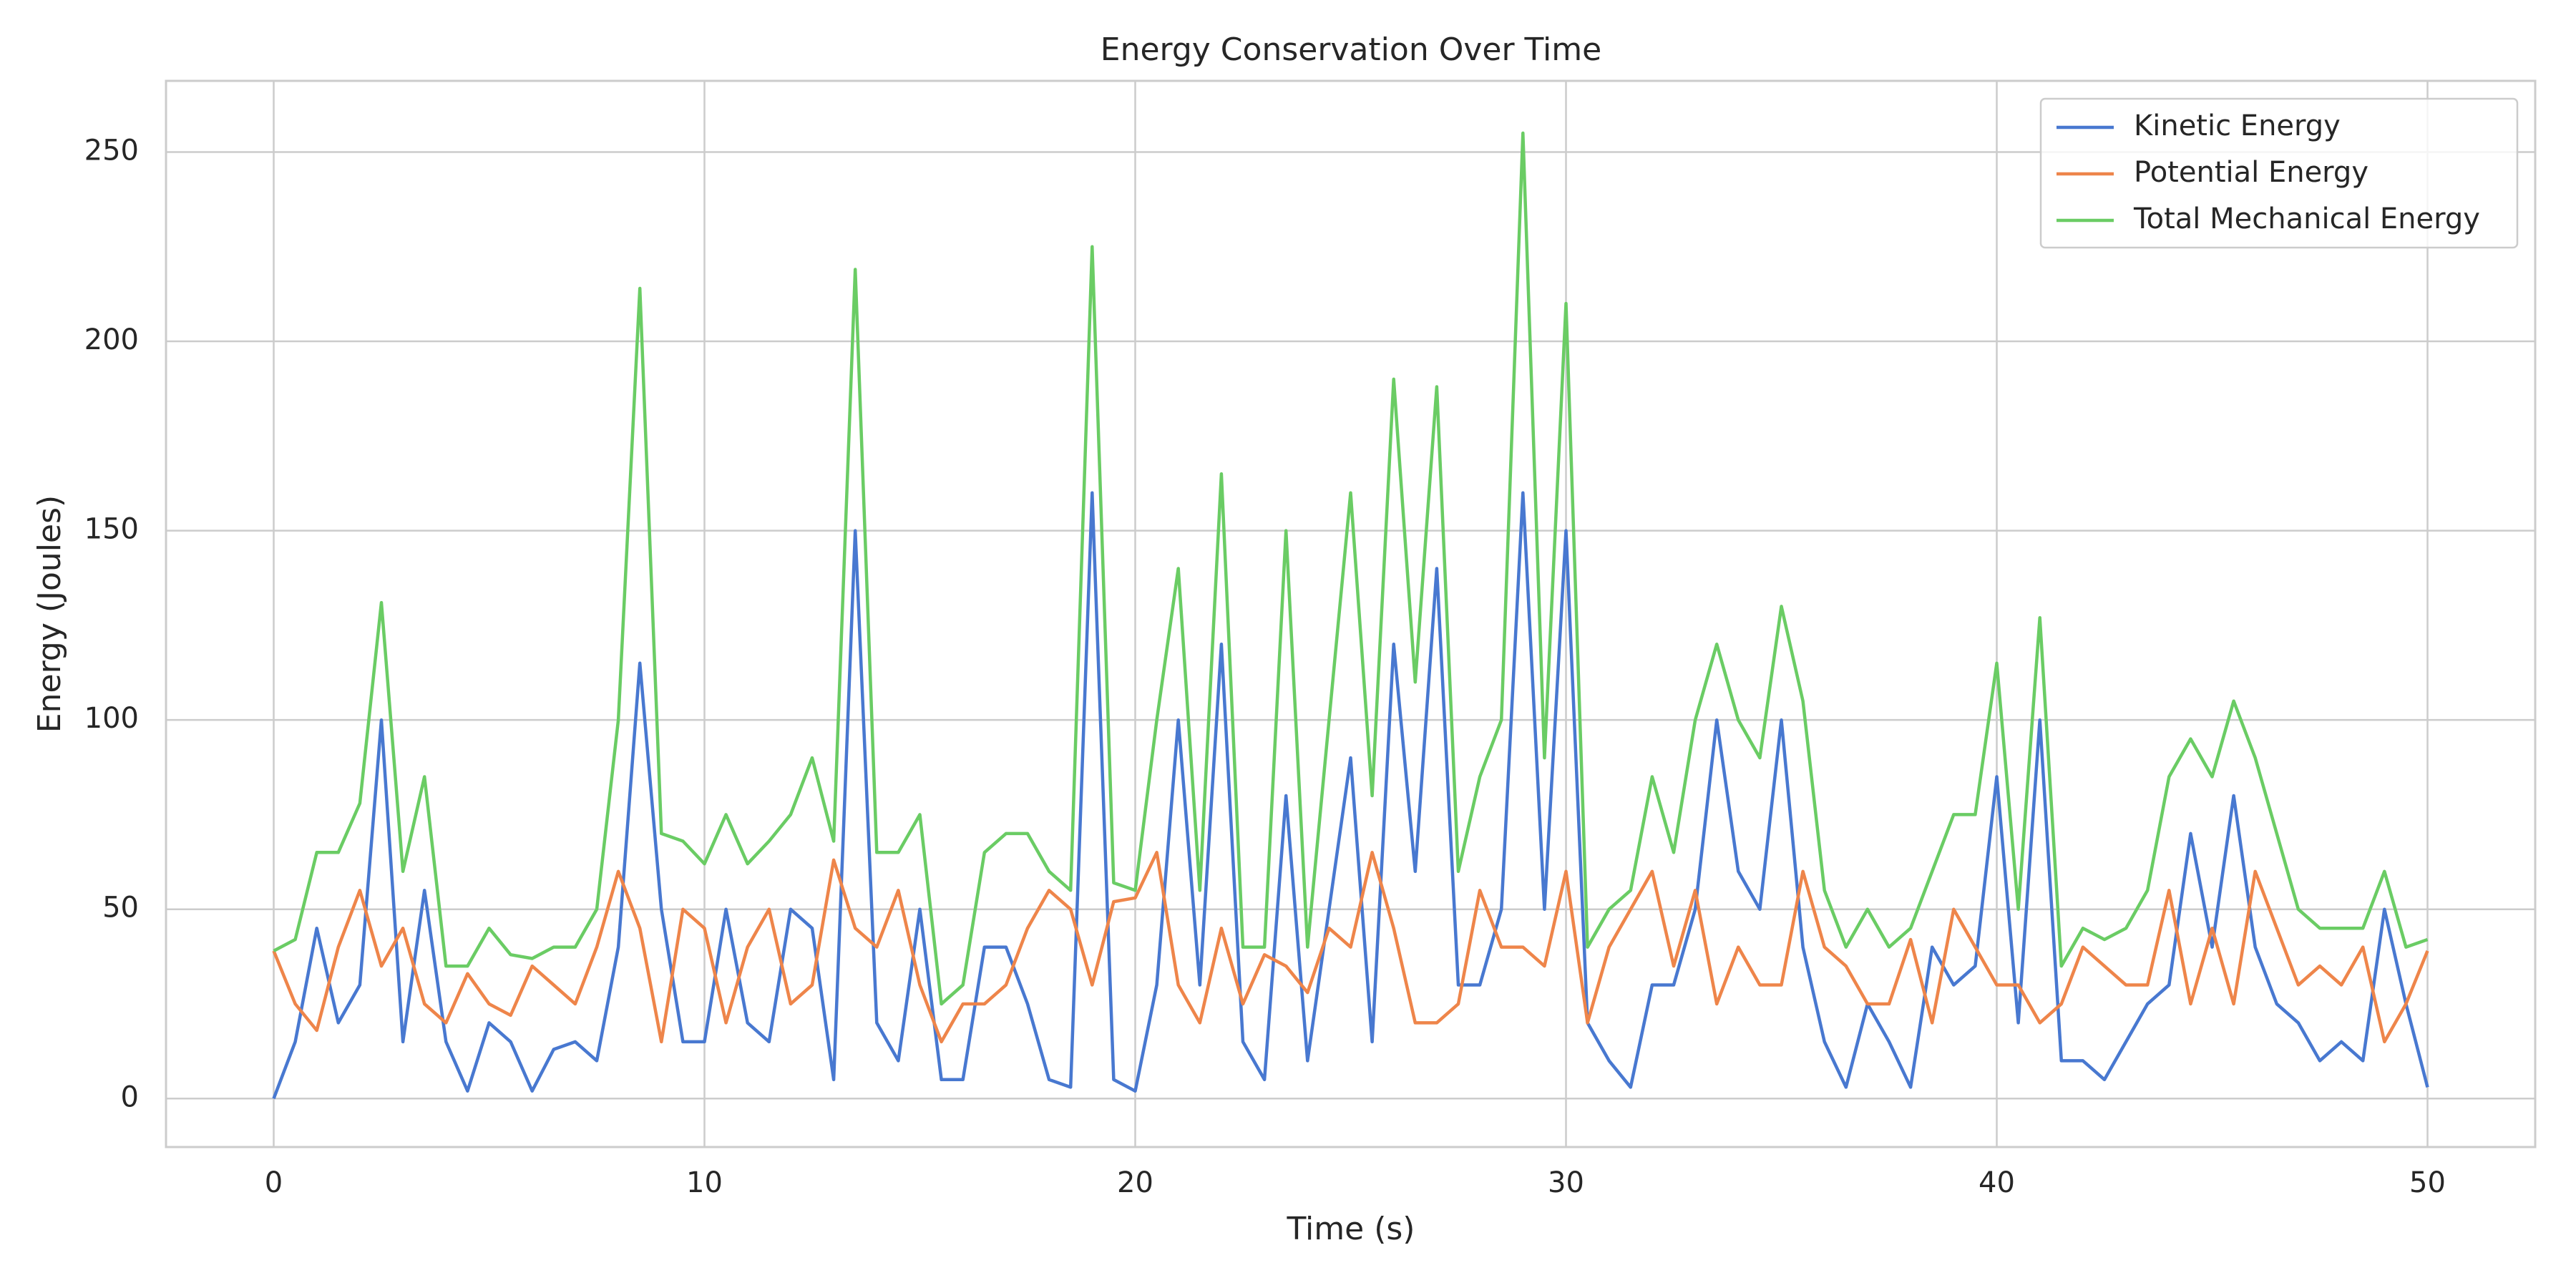 The height and width of the screenshot is (1288, 2576). What do you see at coordinates (704, 1182) in the screenshot?
I see `x-tick-label: 10` at bounding box center [704, 1182].